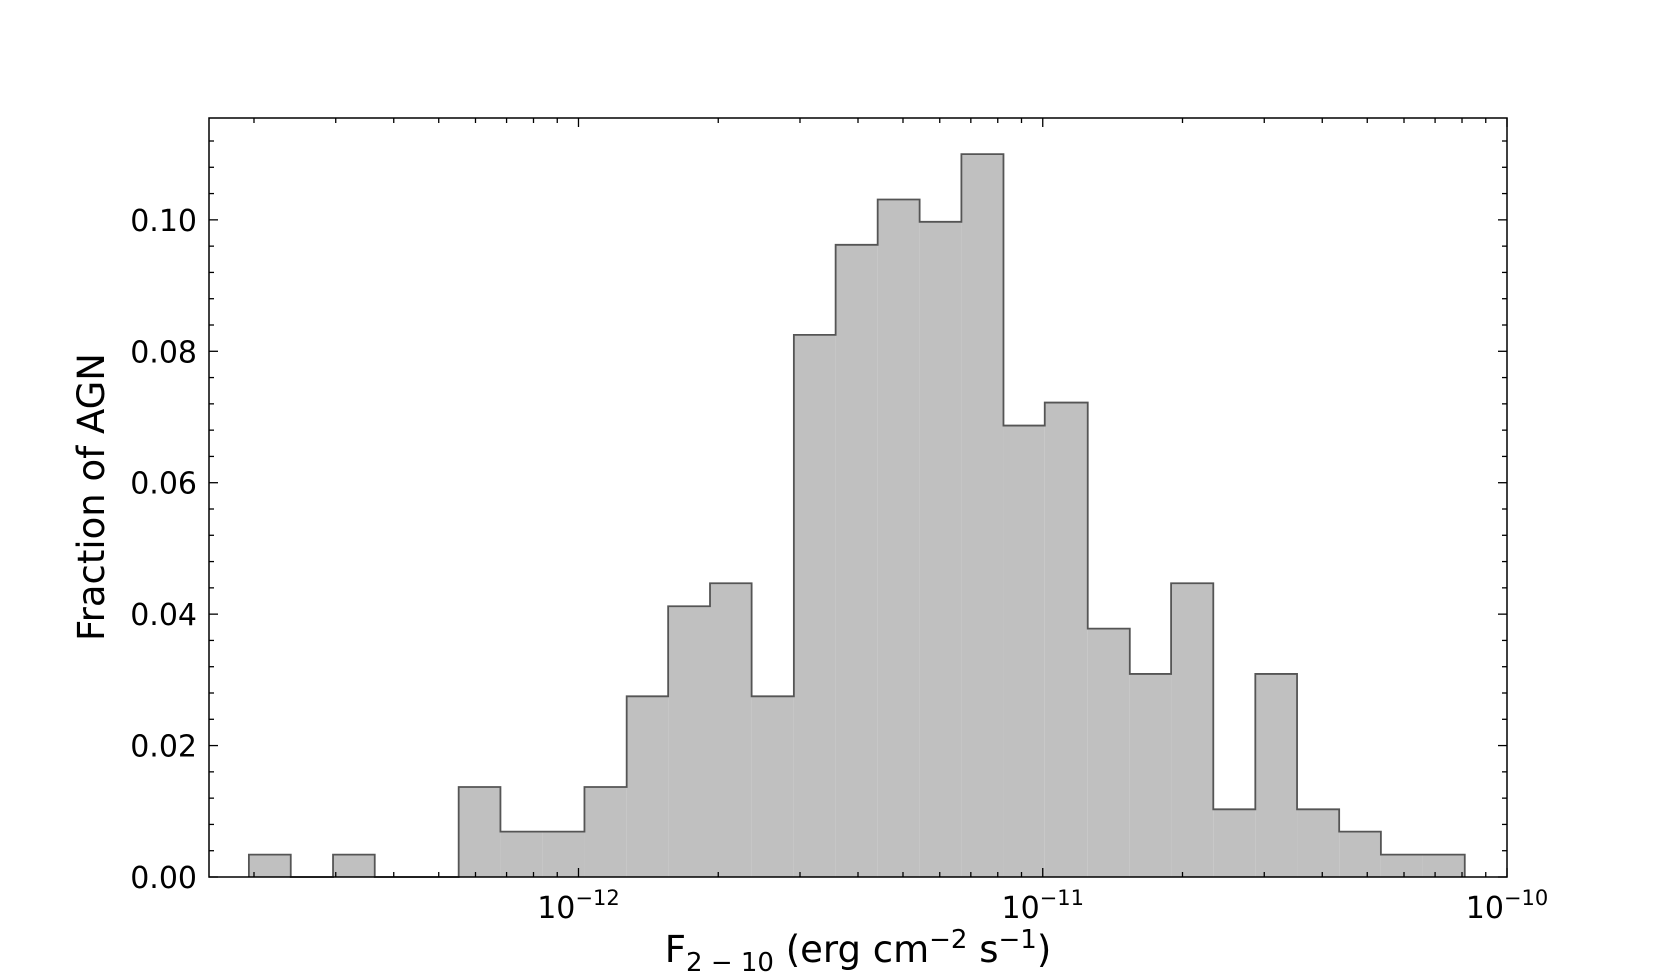  I want to click on x-axis-label: F2 − 10 (erg cm−2 s−1), so click(858, 951).